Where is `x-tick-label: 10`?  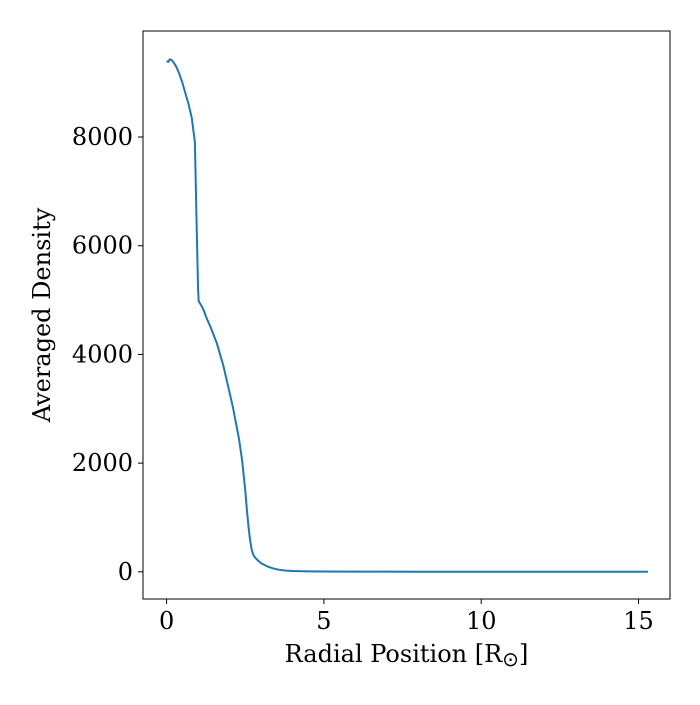 x-tick-label: 10 is located at coordinates (481, 621).